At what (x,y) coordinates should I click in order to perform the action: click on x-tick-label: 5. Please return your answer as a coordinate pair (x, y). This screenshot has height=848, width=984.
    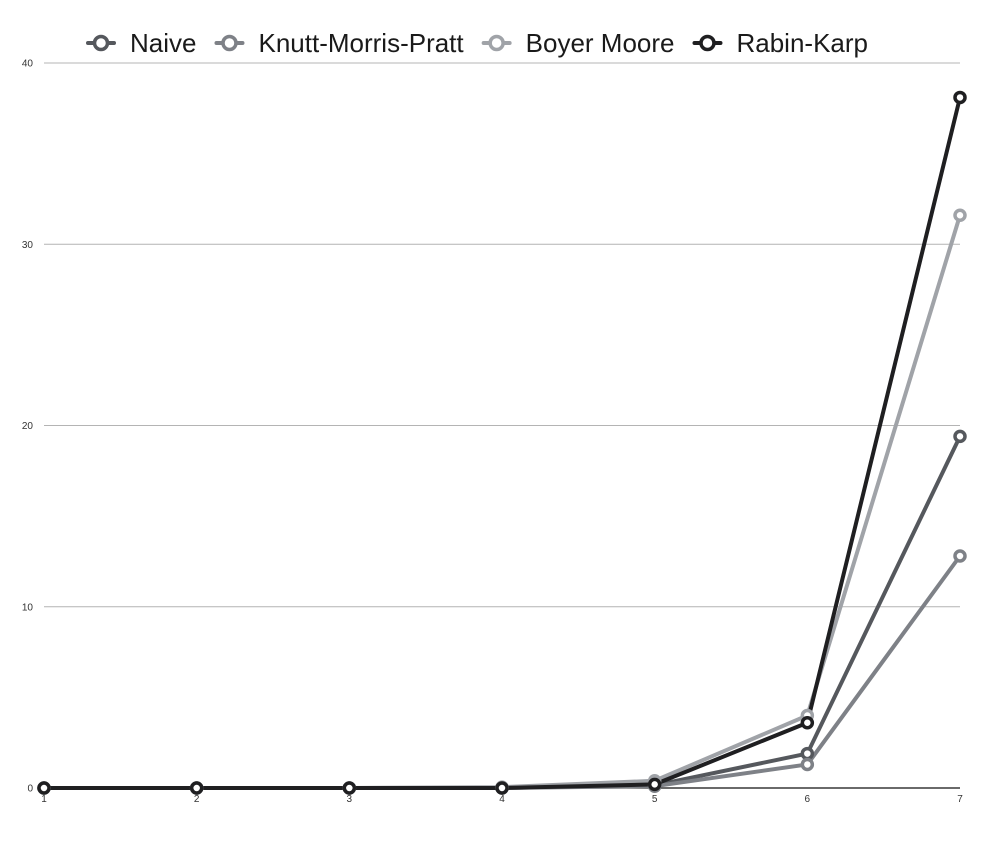
    Looking at the image, I should click on (655, 799).